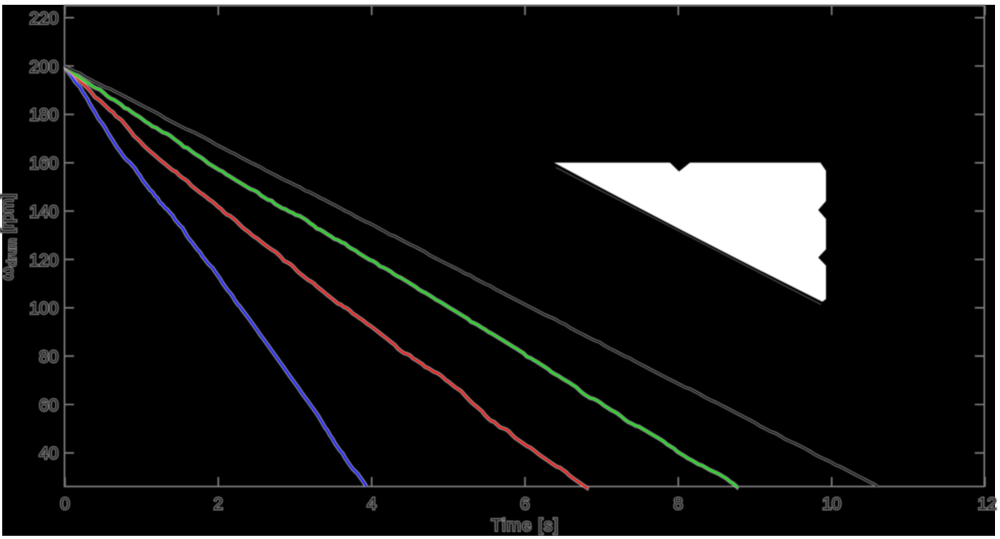 Image resolution: width=1000 pixels, height=539 pixels. I want to click on svg-text: ωdrum [rpm], so click(9, 237).